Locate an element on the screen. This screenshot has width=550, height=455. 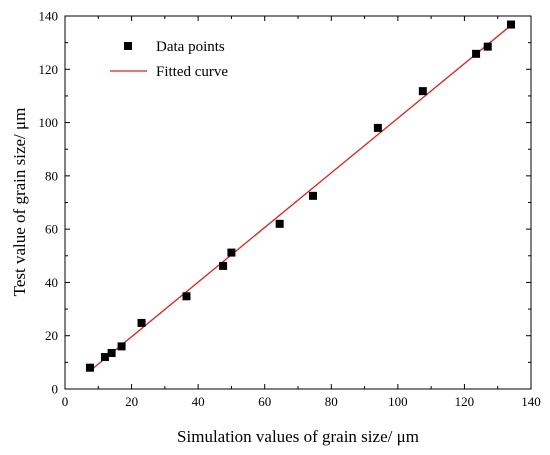
legend: Data points Fitted curve is located at coordinates (169, 59).